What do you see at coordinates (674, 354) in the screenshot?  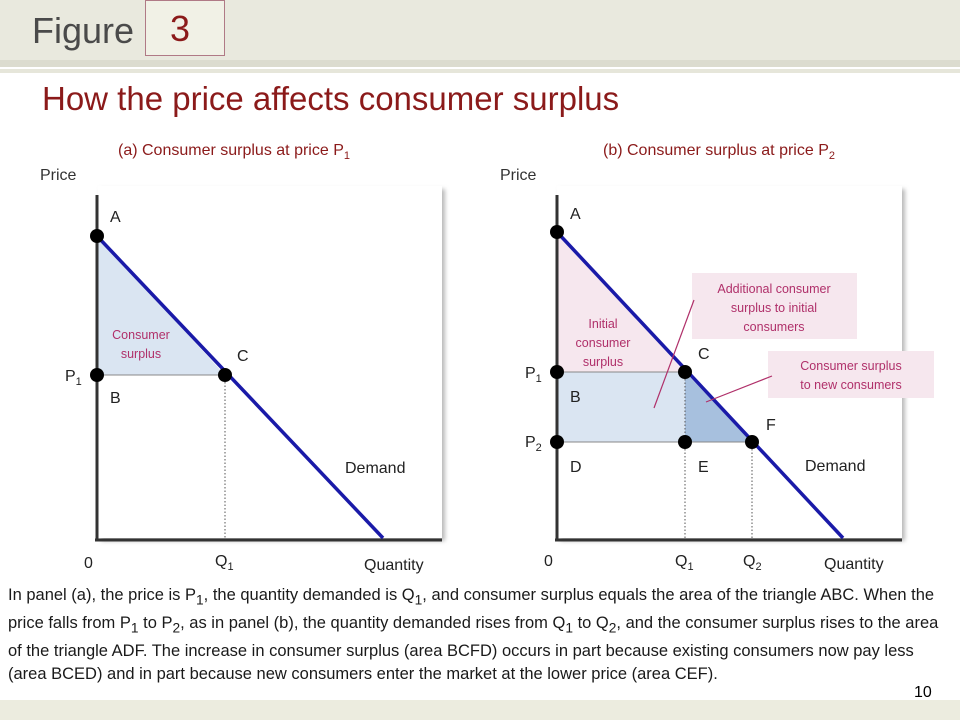 I see `panel-b-additional-callout-pointer` at bounding box center [674, 354].